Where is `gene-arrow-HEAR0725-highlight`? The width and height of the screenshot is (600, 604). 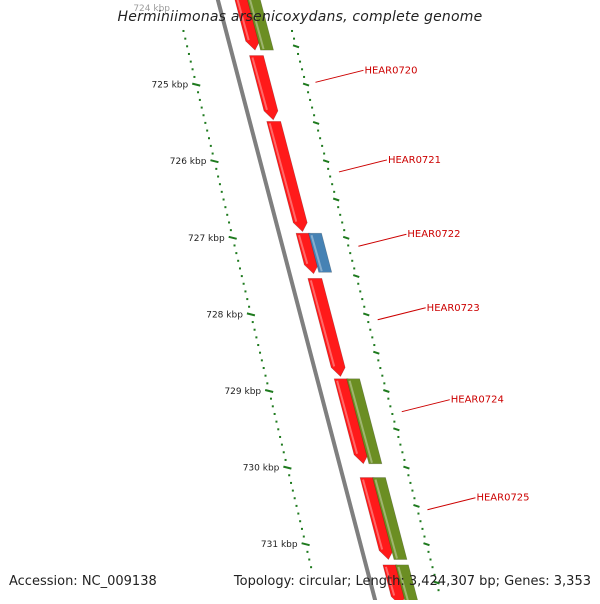 gene-arrow-HEAR0725-highlight is located at coordinates (373, 514).